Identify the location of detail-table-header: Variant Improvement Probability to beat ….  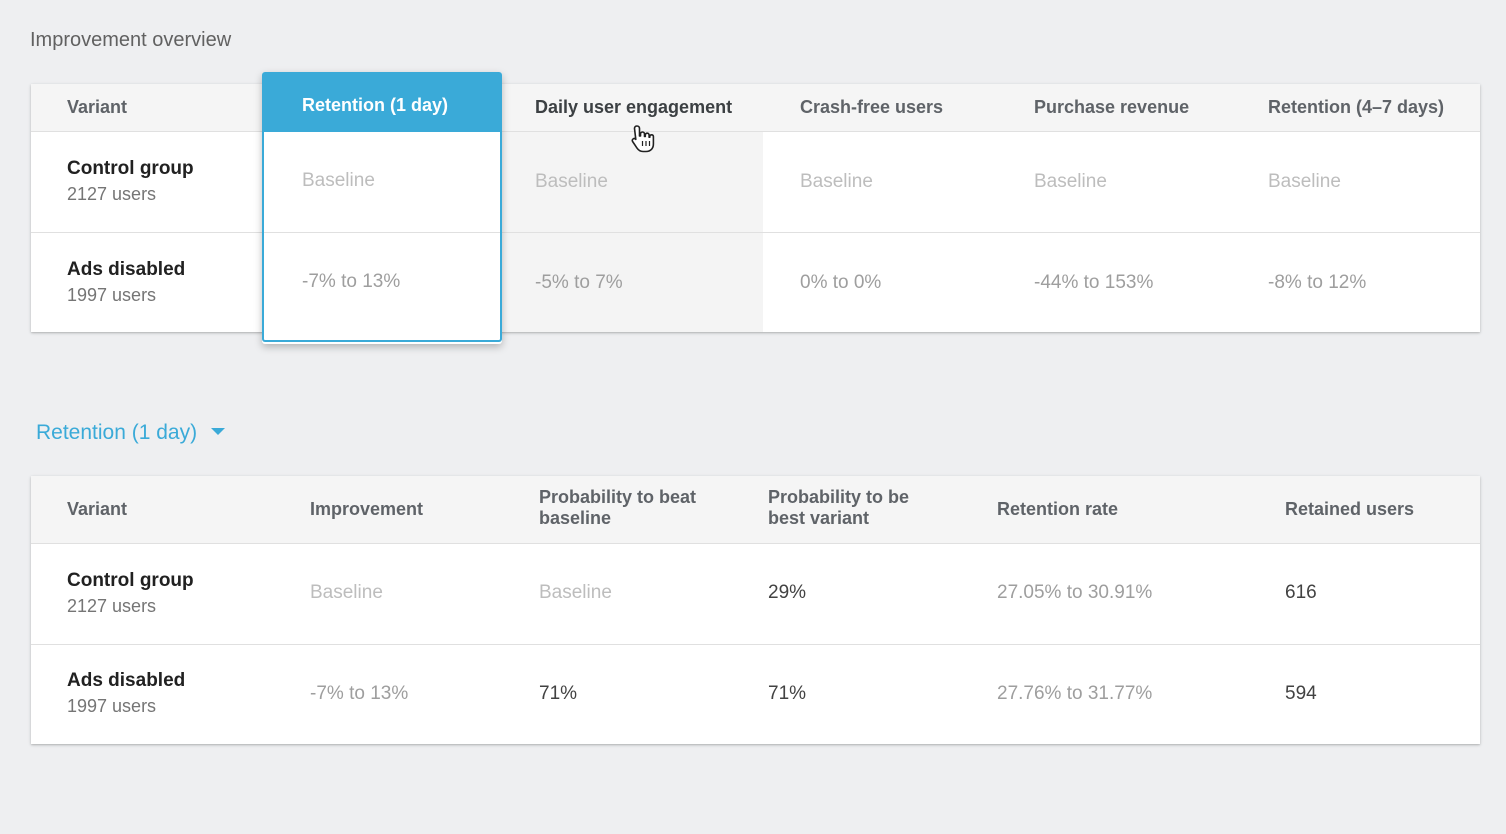
(755, 510).